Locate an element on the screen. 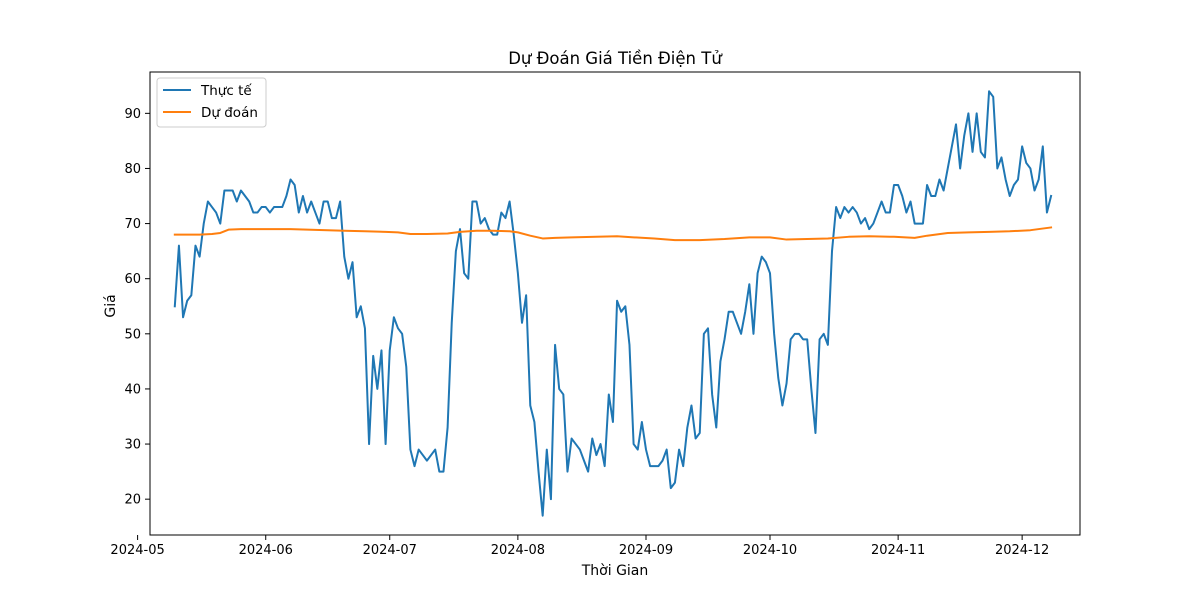 This screenshot has width=1200, height=600. x-tick-label: 2024-05 is located at coordinates (137, 550).